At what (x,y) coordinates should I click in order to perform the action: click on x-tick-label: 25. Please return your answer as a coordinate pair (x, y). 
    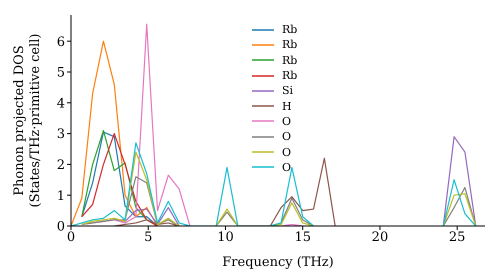
    Looking at the image, I should click on (457, 238).